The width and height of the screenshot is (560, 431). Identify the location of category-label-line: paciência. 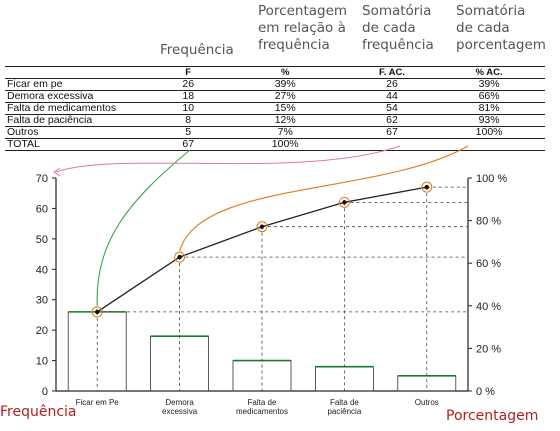
(344, 411).